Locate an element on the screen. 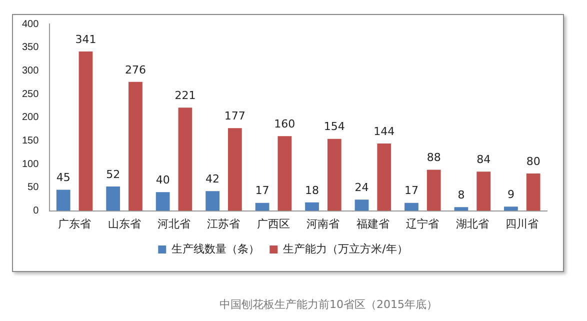 The height and width of the screenshot is (321, 587). x-tick-label: 河南省 is located at coordinates (323, 223).